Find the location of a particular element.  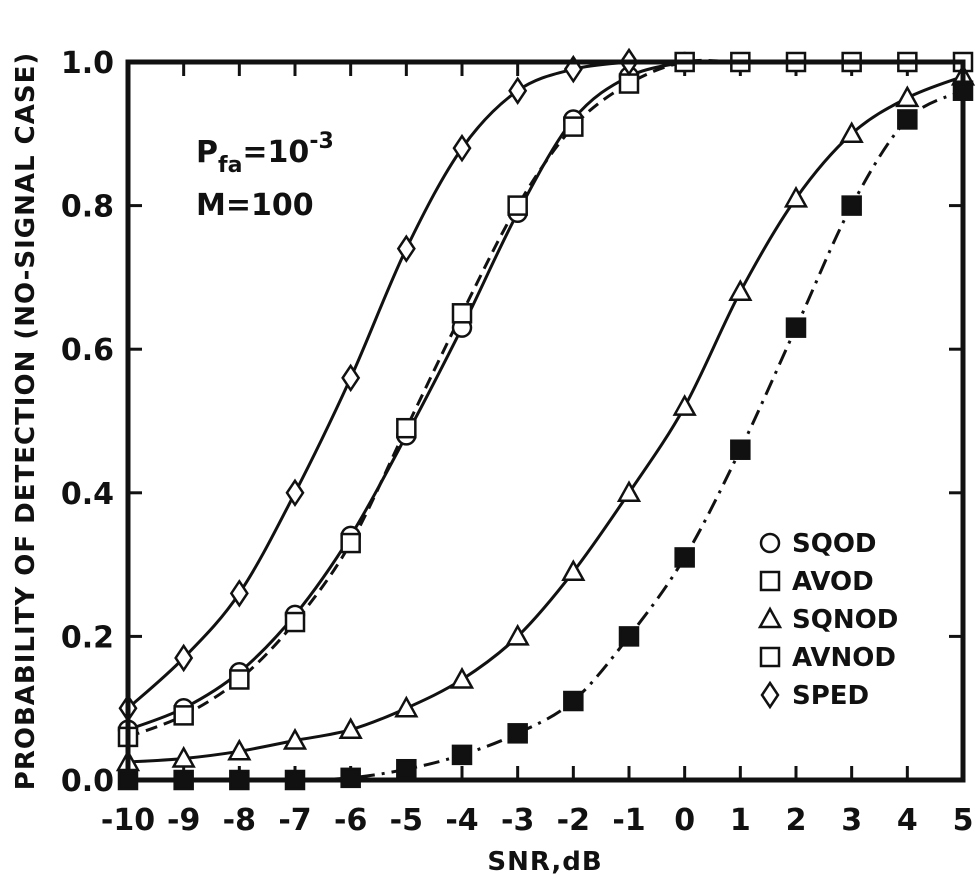

x-tick-label: -4 is located at coordinates (461, 820).